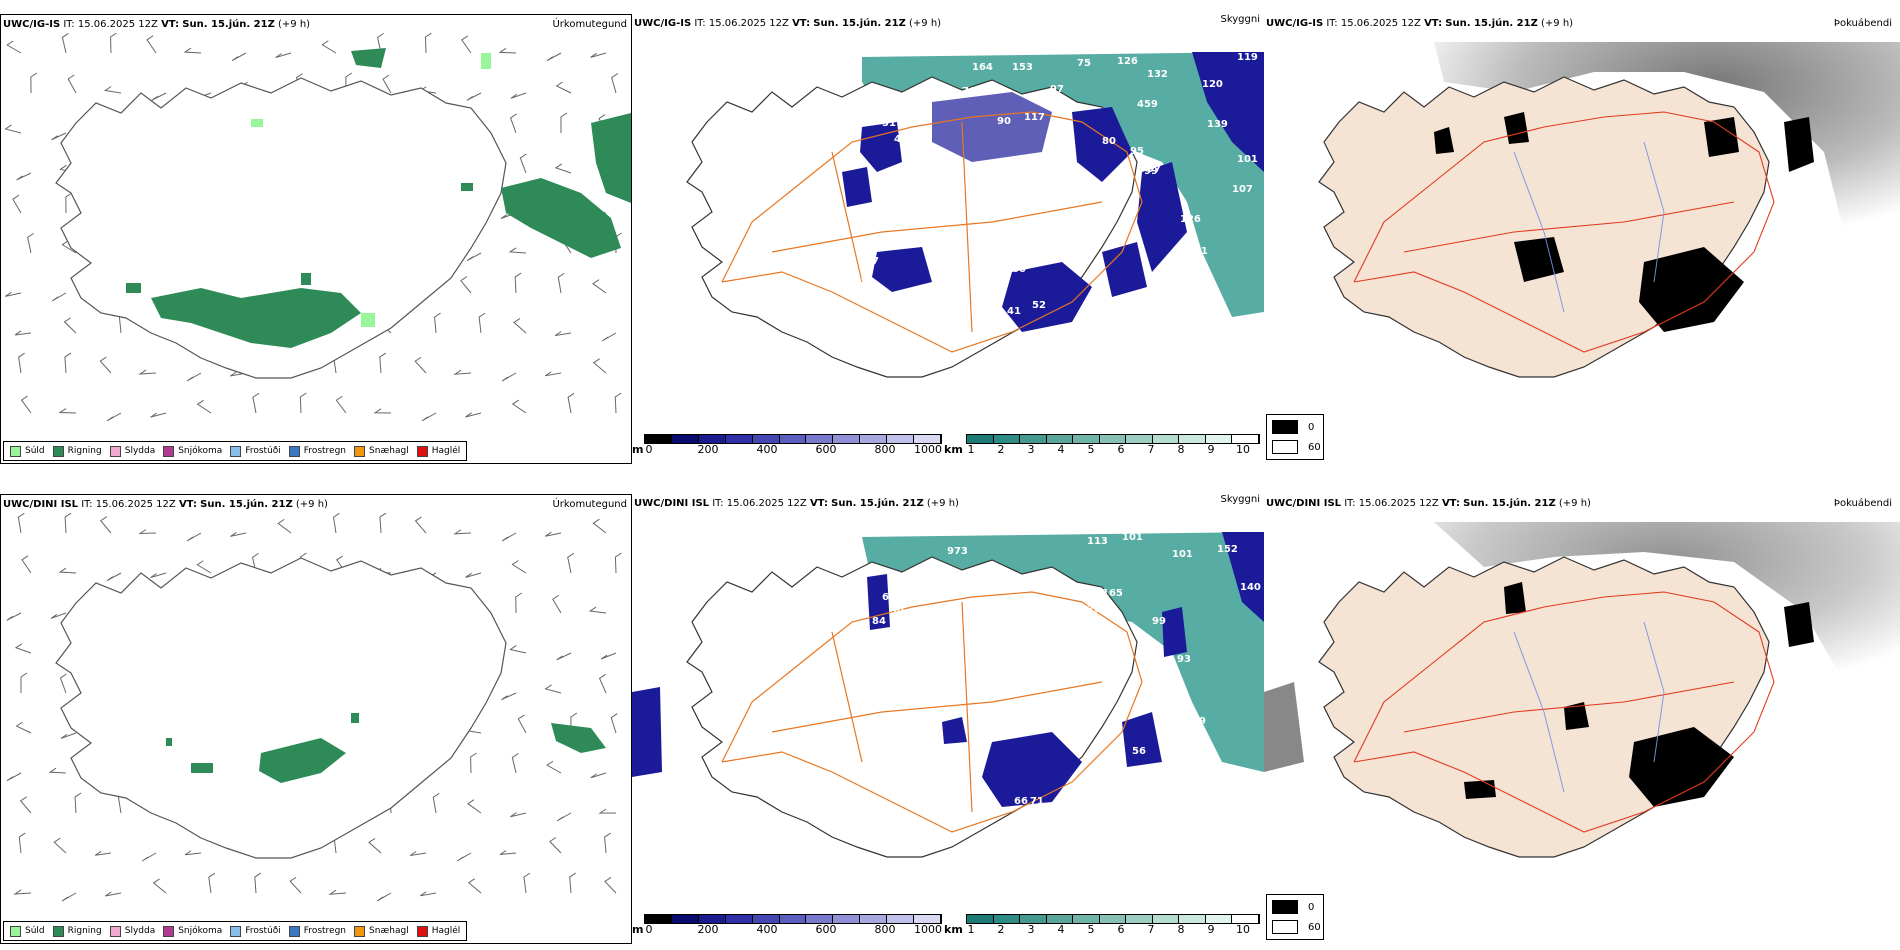  Describe the element at coordinates (1240, 499) in the screenshot. I see `panel-type-label: Skyggni` at that location.